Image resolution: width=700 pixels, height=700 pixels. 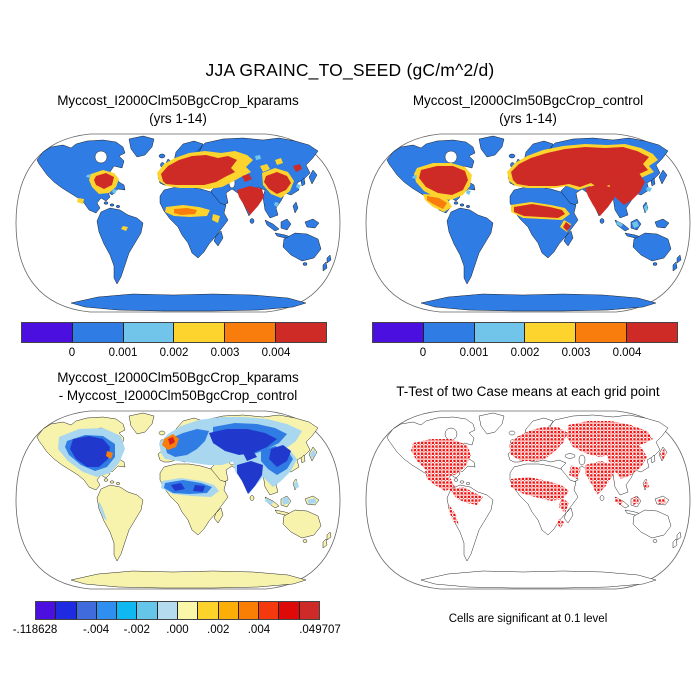 What do you see at coordinates (320, 630) in the screenshot?
I see `colorbar-tick-label: .049707` at bounding box center [320, 630].